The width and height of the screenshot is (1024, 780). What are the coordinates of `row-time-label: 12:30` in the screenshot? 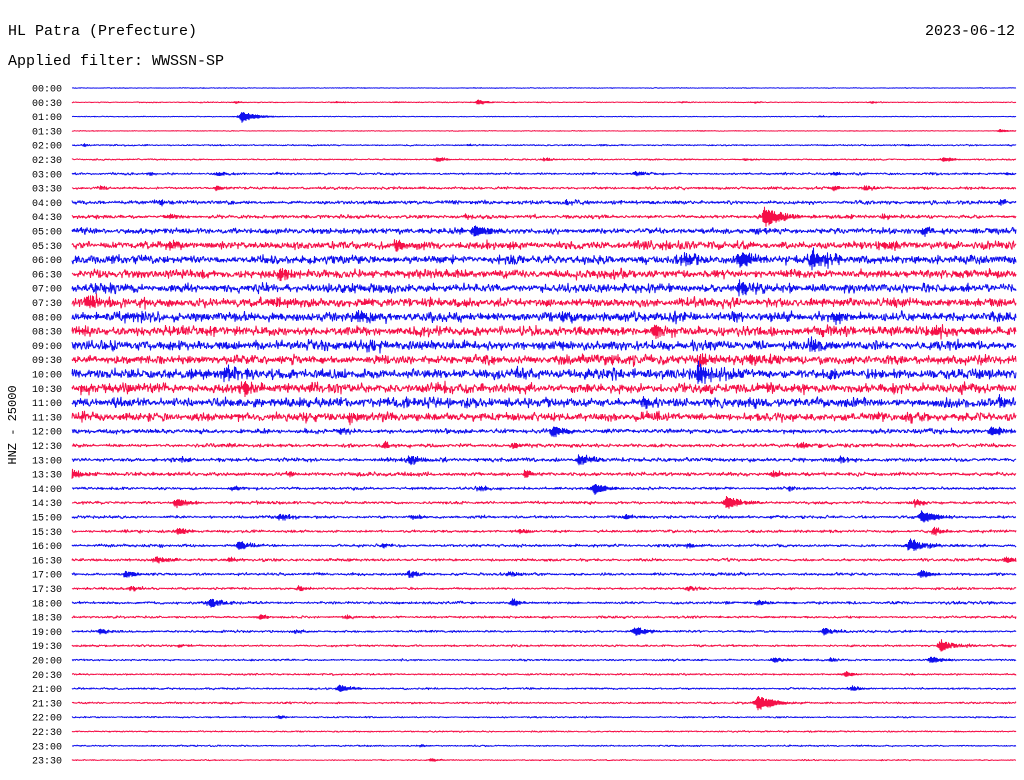 It's located at (47, 447).